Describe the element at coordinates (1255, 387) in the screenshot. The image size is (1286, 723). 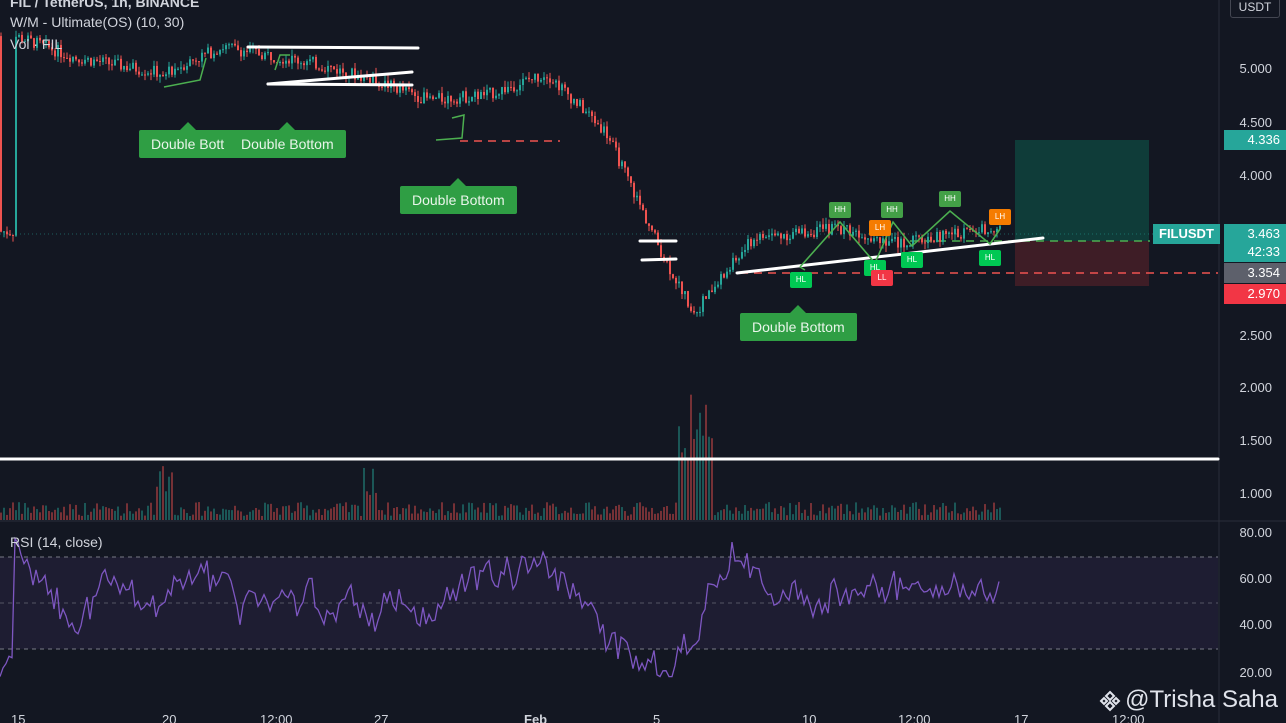
I see `price-tick: 2.000` at that location.